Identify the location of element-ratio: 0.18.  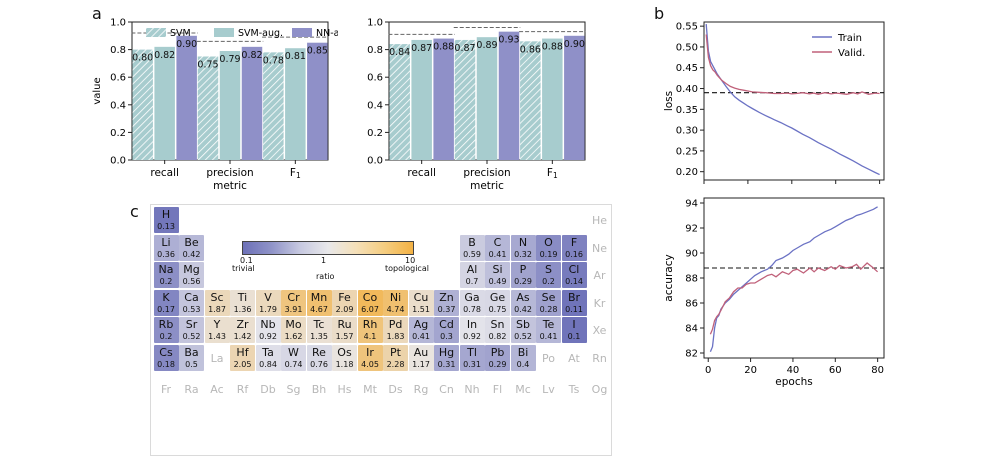
(166, 364).